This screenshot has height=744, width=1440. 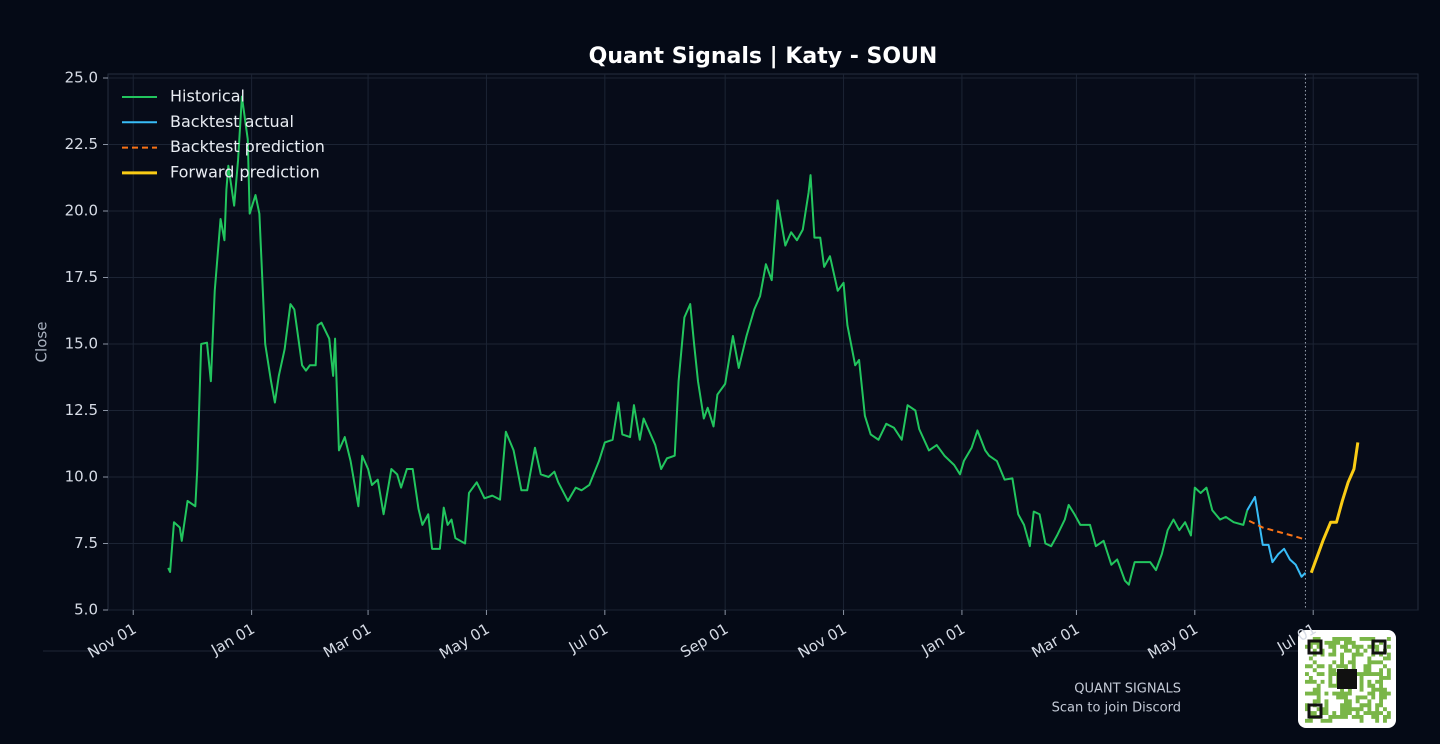 What do you see at coordinates (247, 146) in the screenshot?
I see `legend-label: Backtest prediction` at bounding box center [247, 146].